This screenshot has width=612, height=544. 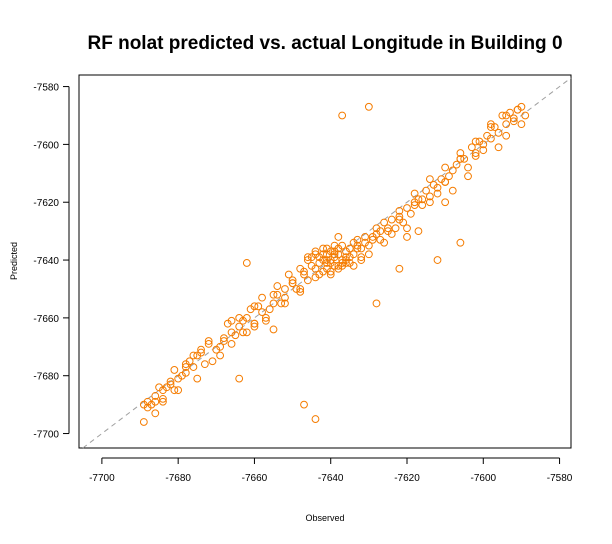 I want to click on y-tick-label: -7640, so click(x=46, y=261).